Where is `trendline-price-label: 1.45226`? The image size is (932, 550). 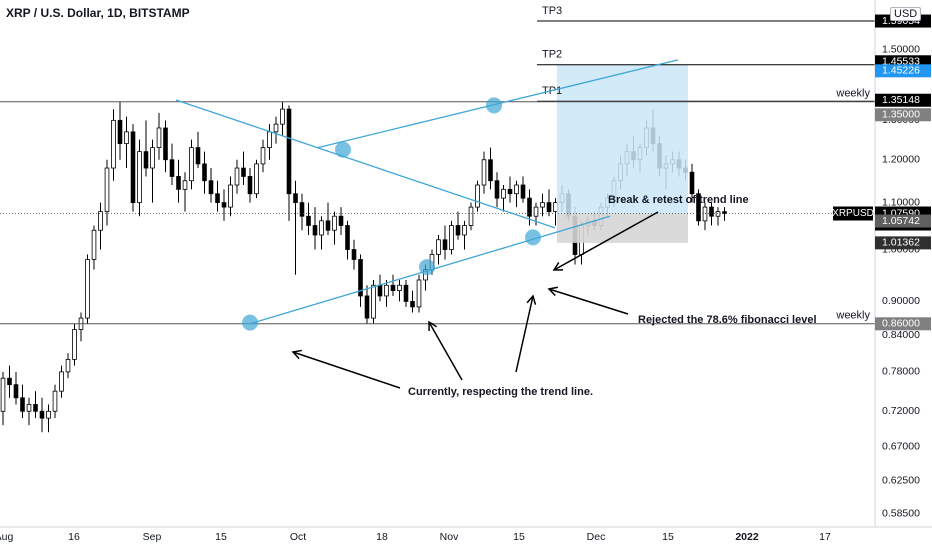
trendline-price-label: 1.45226 is located at coordinates (901, 71).